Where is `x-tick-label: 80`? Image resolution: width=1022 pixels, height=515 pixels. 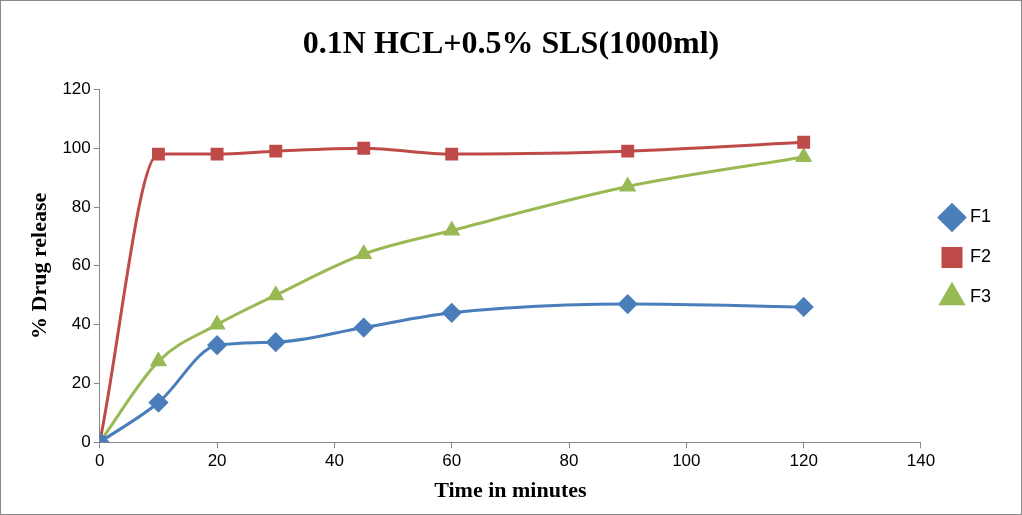
x-tick-label: 80 is located at coordinates (569, 461).